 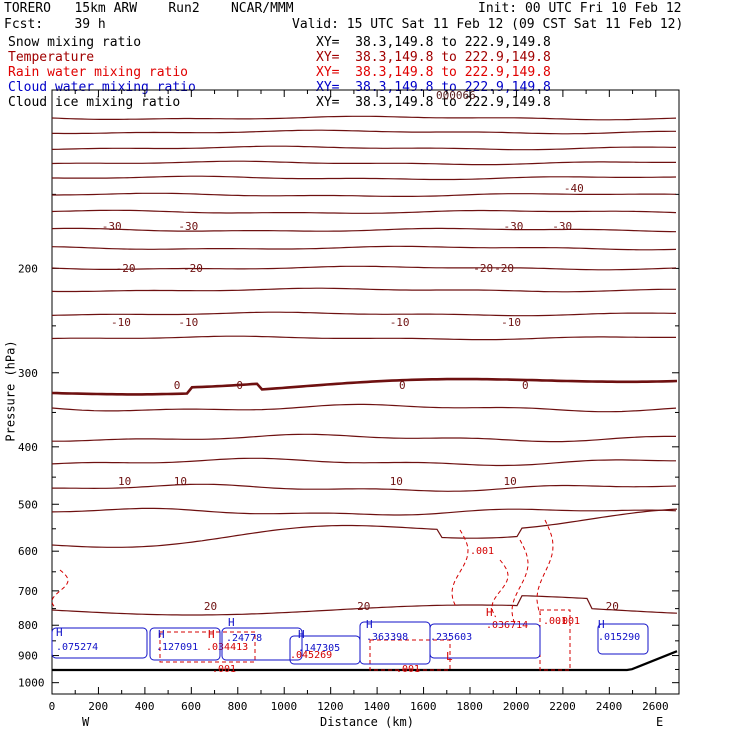 What do you see at coordinates (433, 72) in the screenshot?
I see `field-rain-xy: XY= 38.3,149.8 to 222.9,149.8` at bounding box center [433, 72].